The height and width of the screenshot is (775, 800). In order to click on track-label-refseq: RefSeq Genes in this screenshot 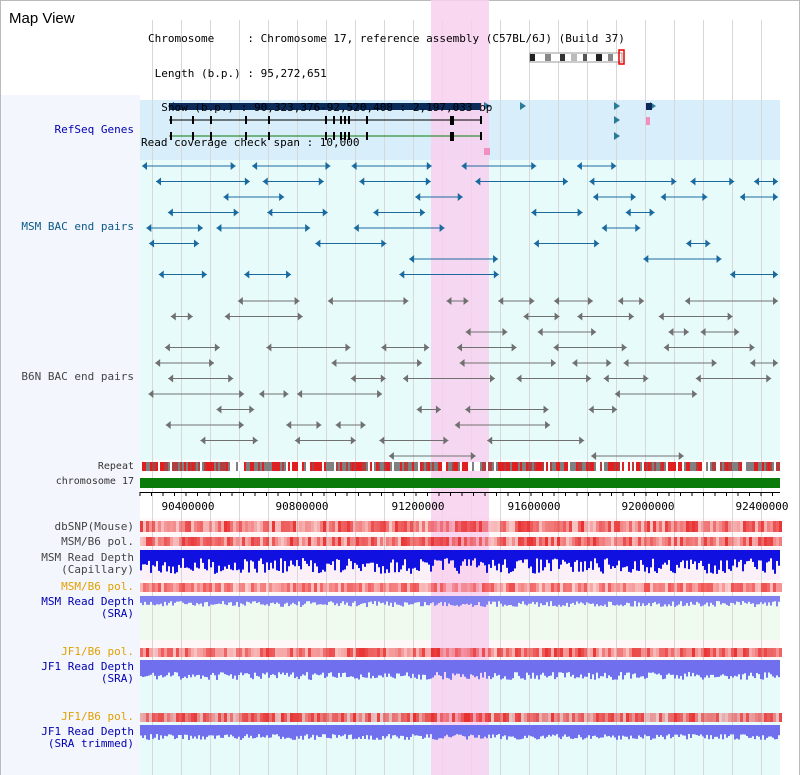, I will do `click(94, 129)`.